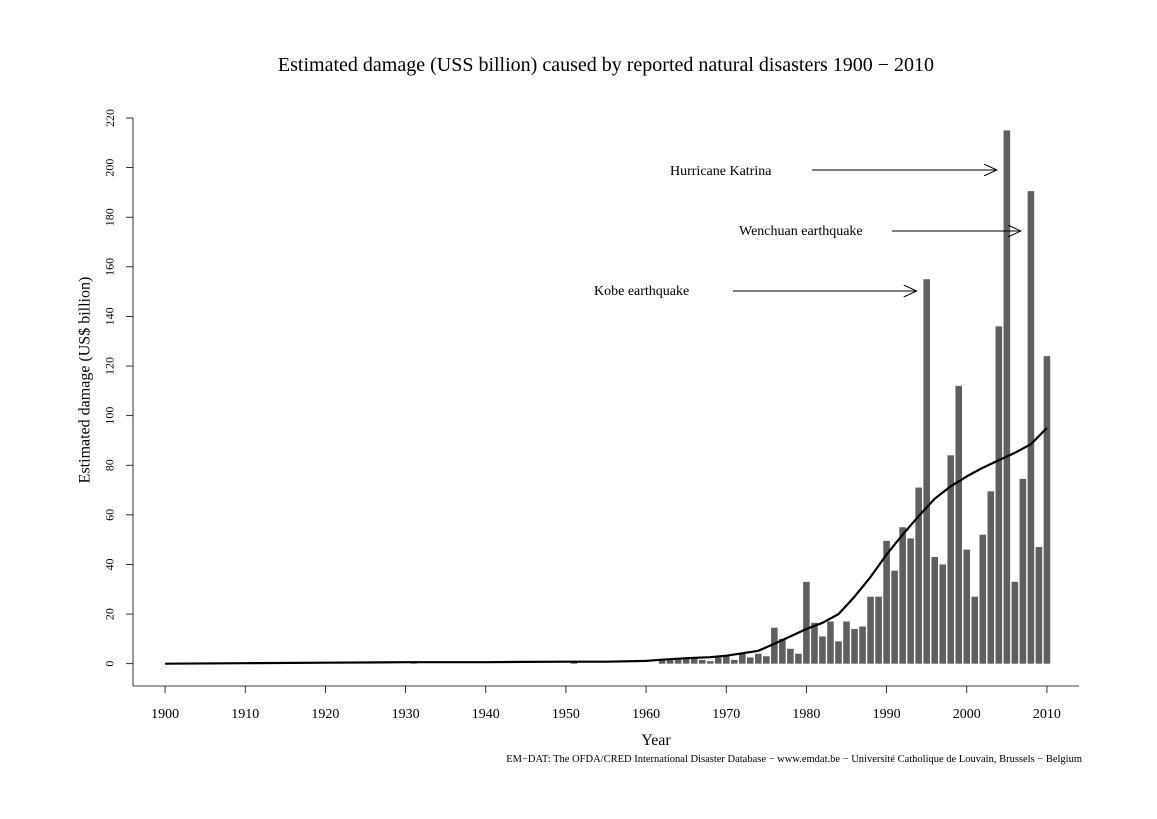  Describe the element at coordinates (641, 291) in the screenshot. I see `annotation-label: Kobe earthquake` at that location.